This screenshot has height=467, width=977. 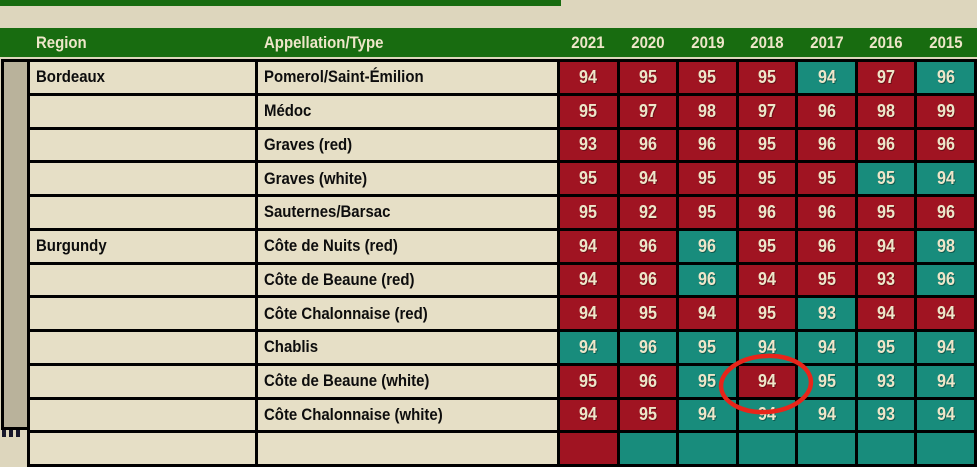 I want to click on score-cell: 99, so click(x=945, y=111).